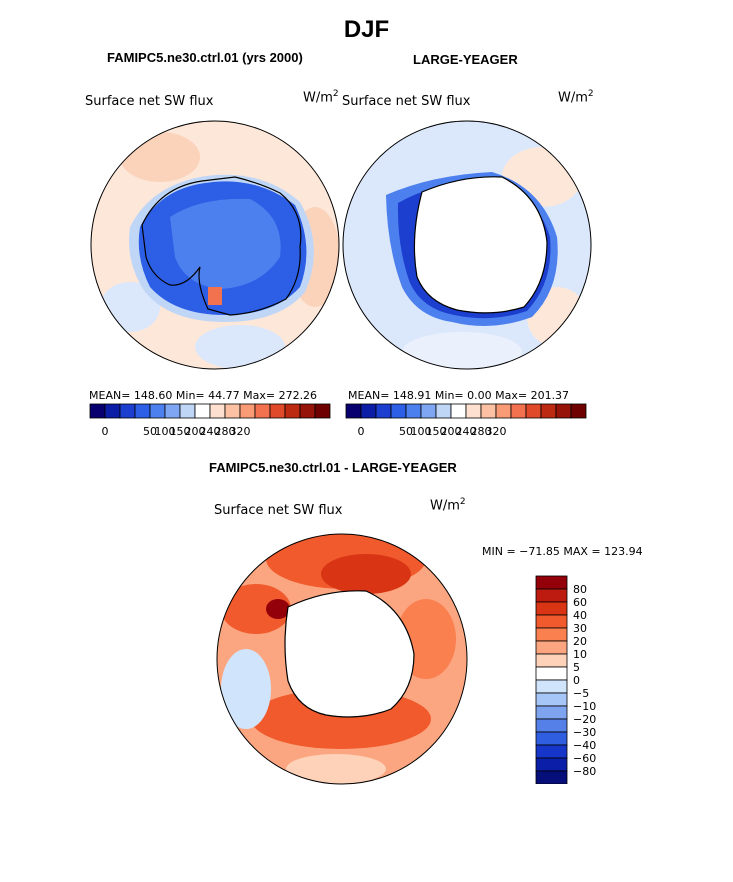  What do you see at coordinates (580, 589) in the screenshot?
I see `colorbar-tick-label: 80` at bounding box center [580, 589].